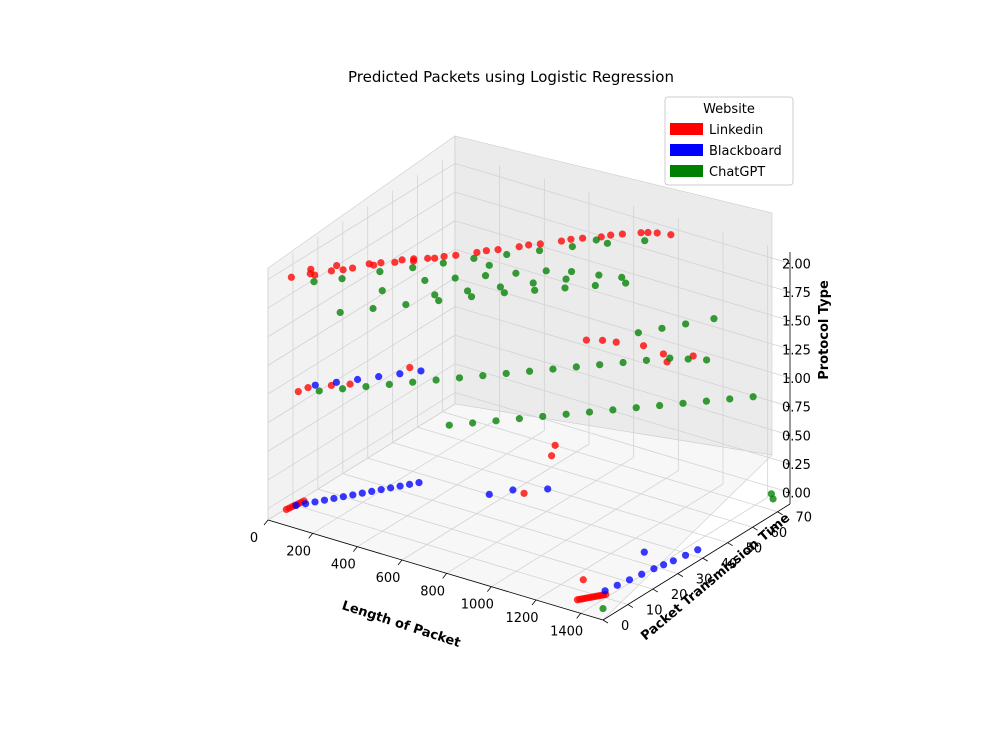 The width and height of the screenshot is (998, 749). What do you see at coordinates (298, 551) in the screenshot?
I see `x-tick-label: 200` at bounding box center [298, 551].